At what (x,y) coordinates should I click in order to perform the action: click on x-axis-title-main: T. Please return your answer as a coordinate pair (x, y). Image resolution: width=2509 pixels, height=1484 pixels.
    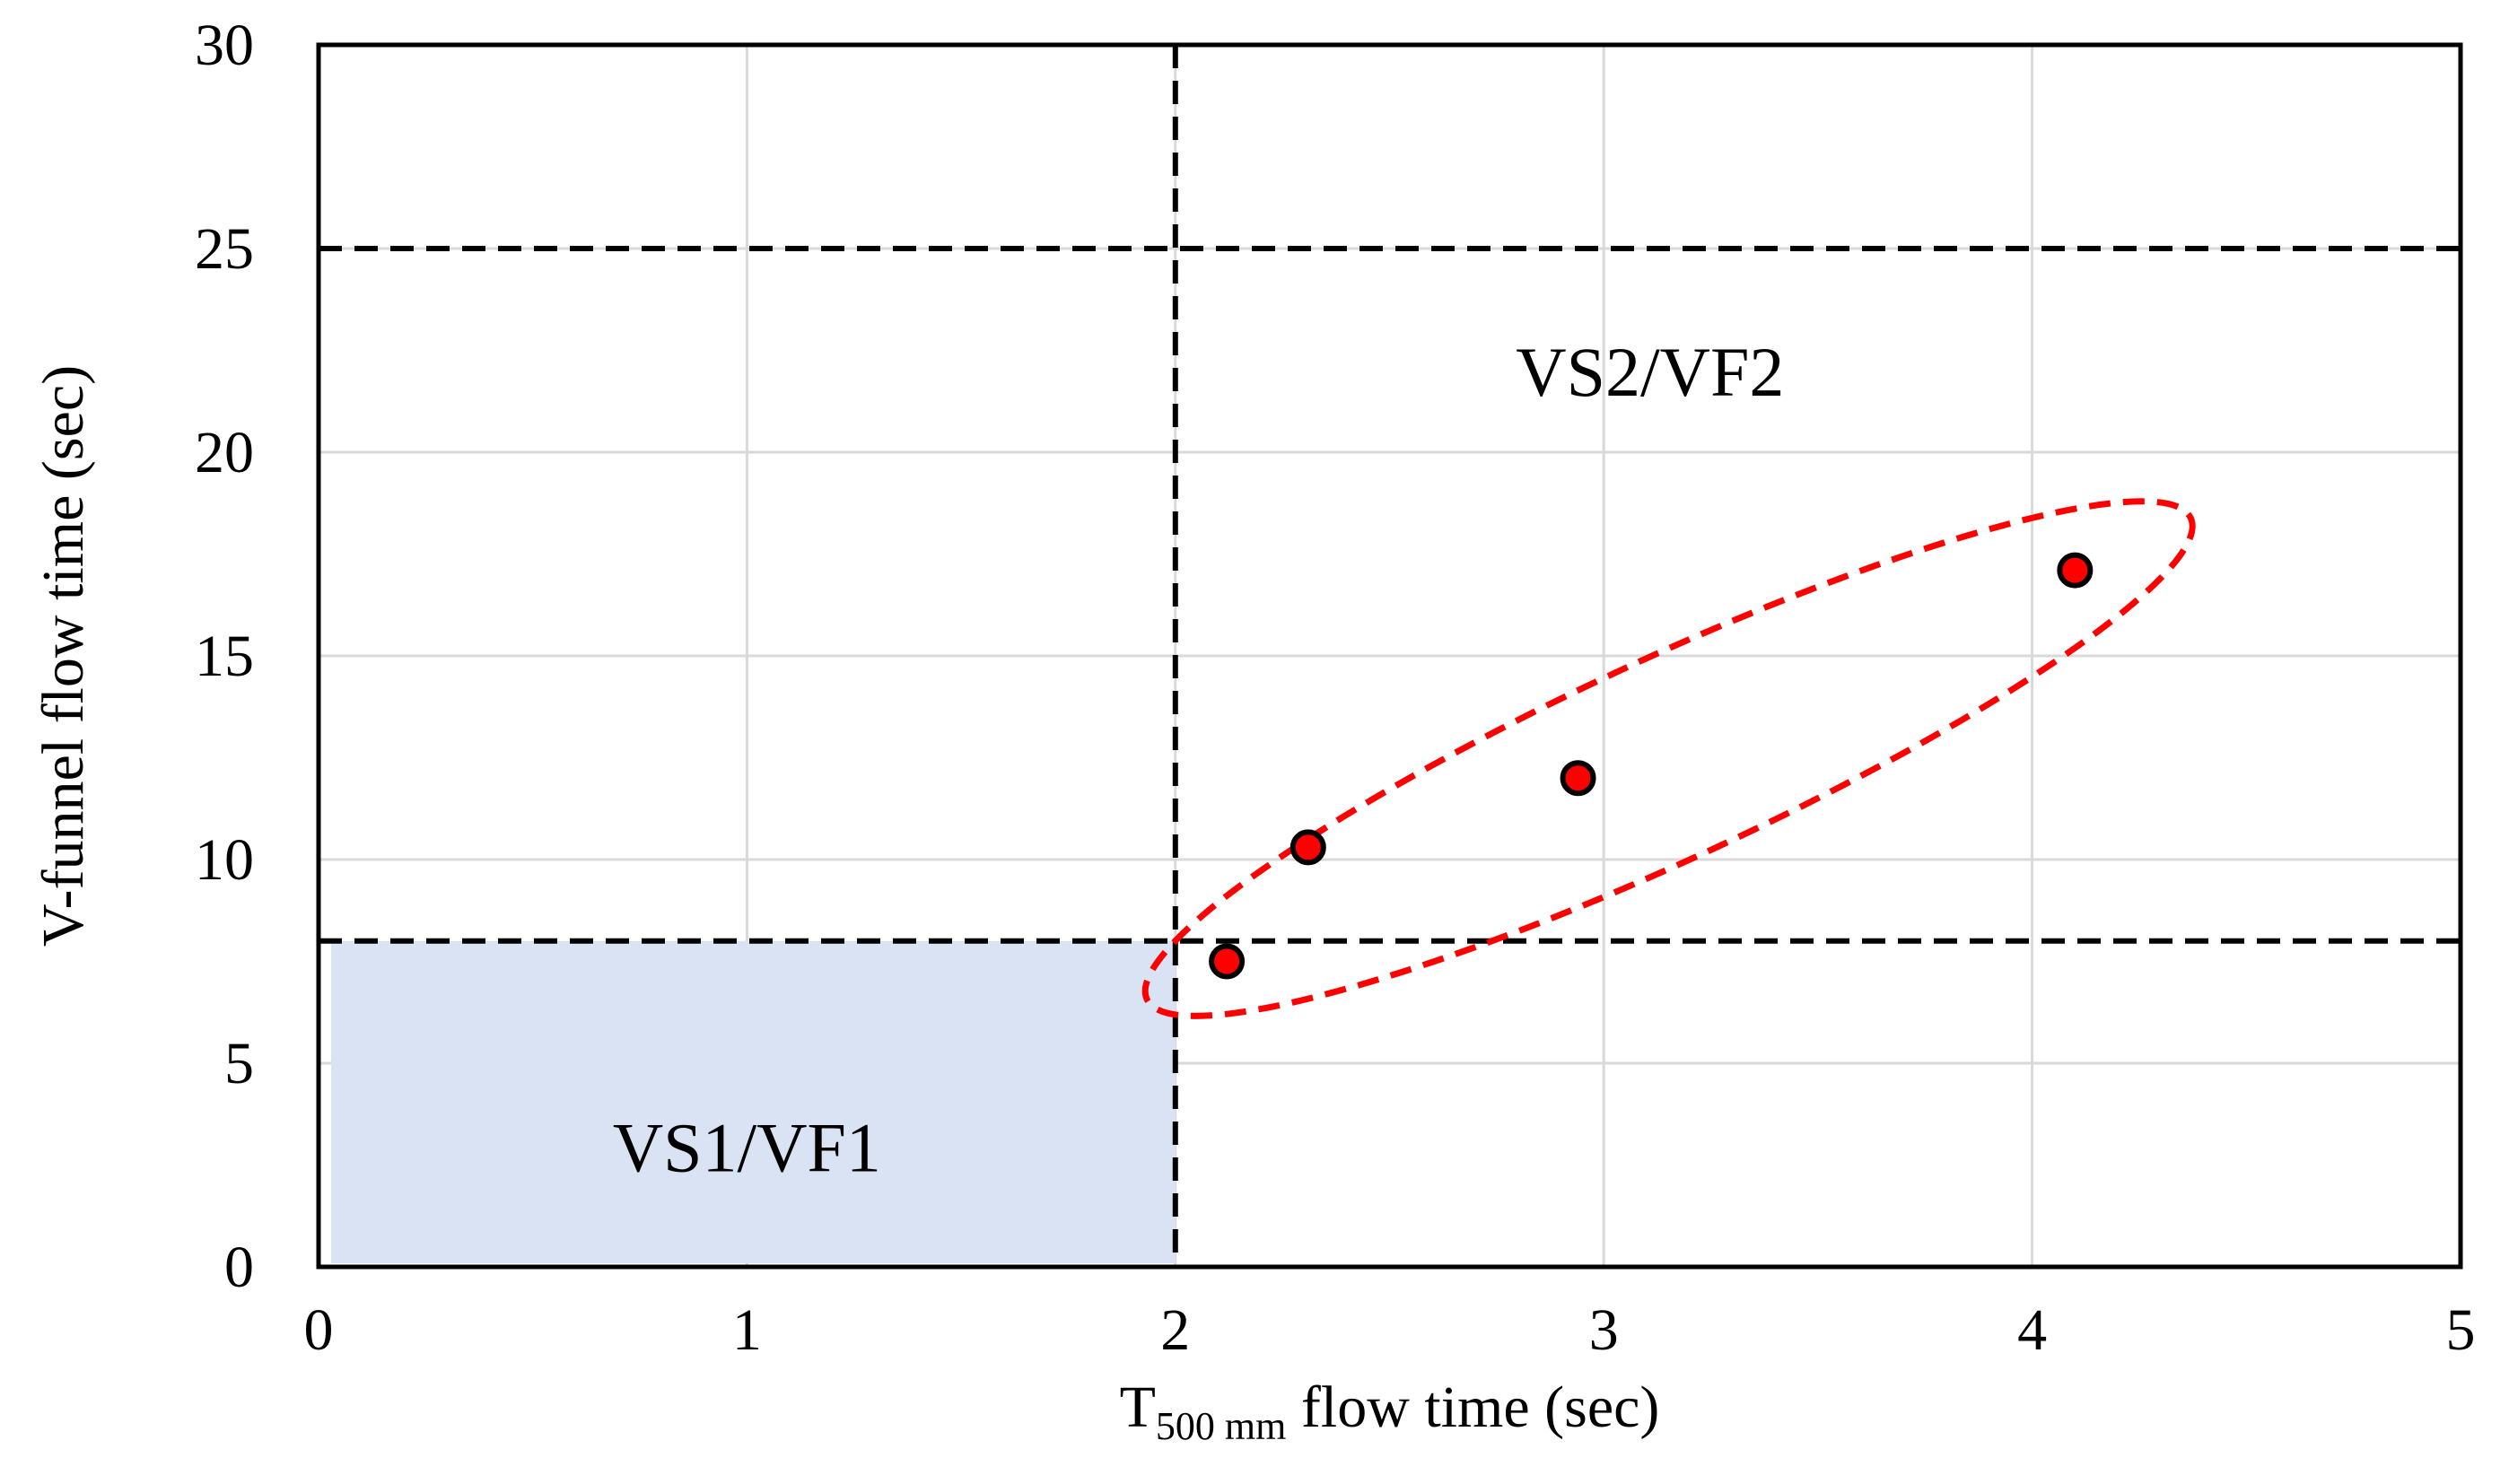
    Looking at the image, I should click on (1138, 1407).